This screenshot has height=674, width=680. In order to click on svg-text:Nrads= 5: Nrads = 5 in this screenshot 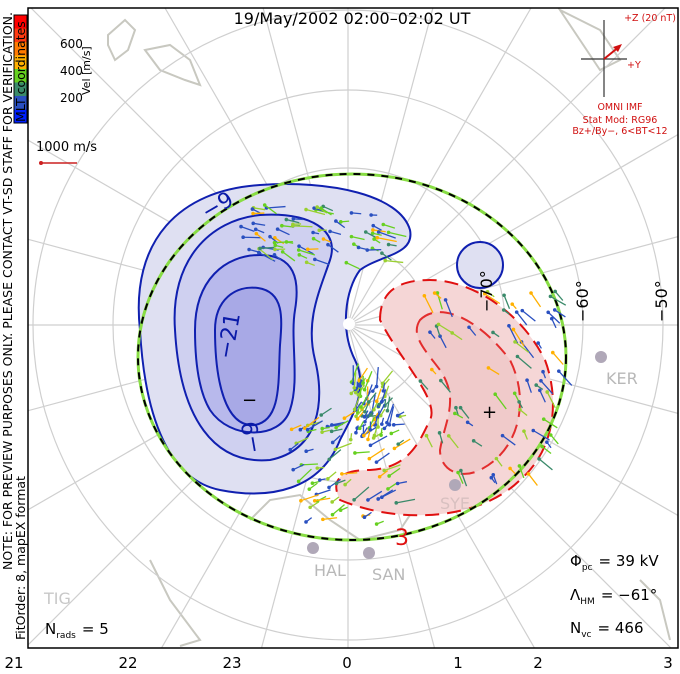, I will do `click(77, 630)`.